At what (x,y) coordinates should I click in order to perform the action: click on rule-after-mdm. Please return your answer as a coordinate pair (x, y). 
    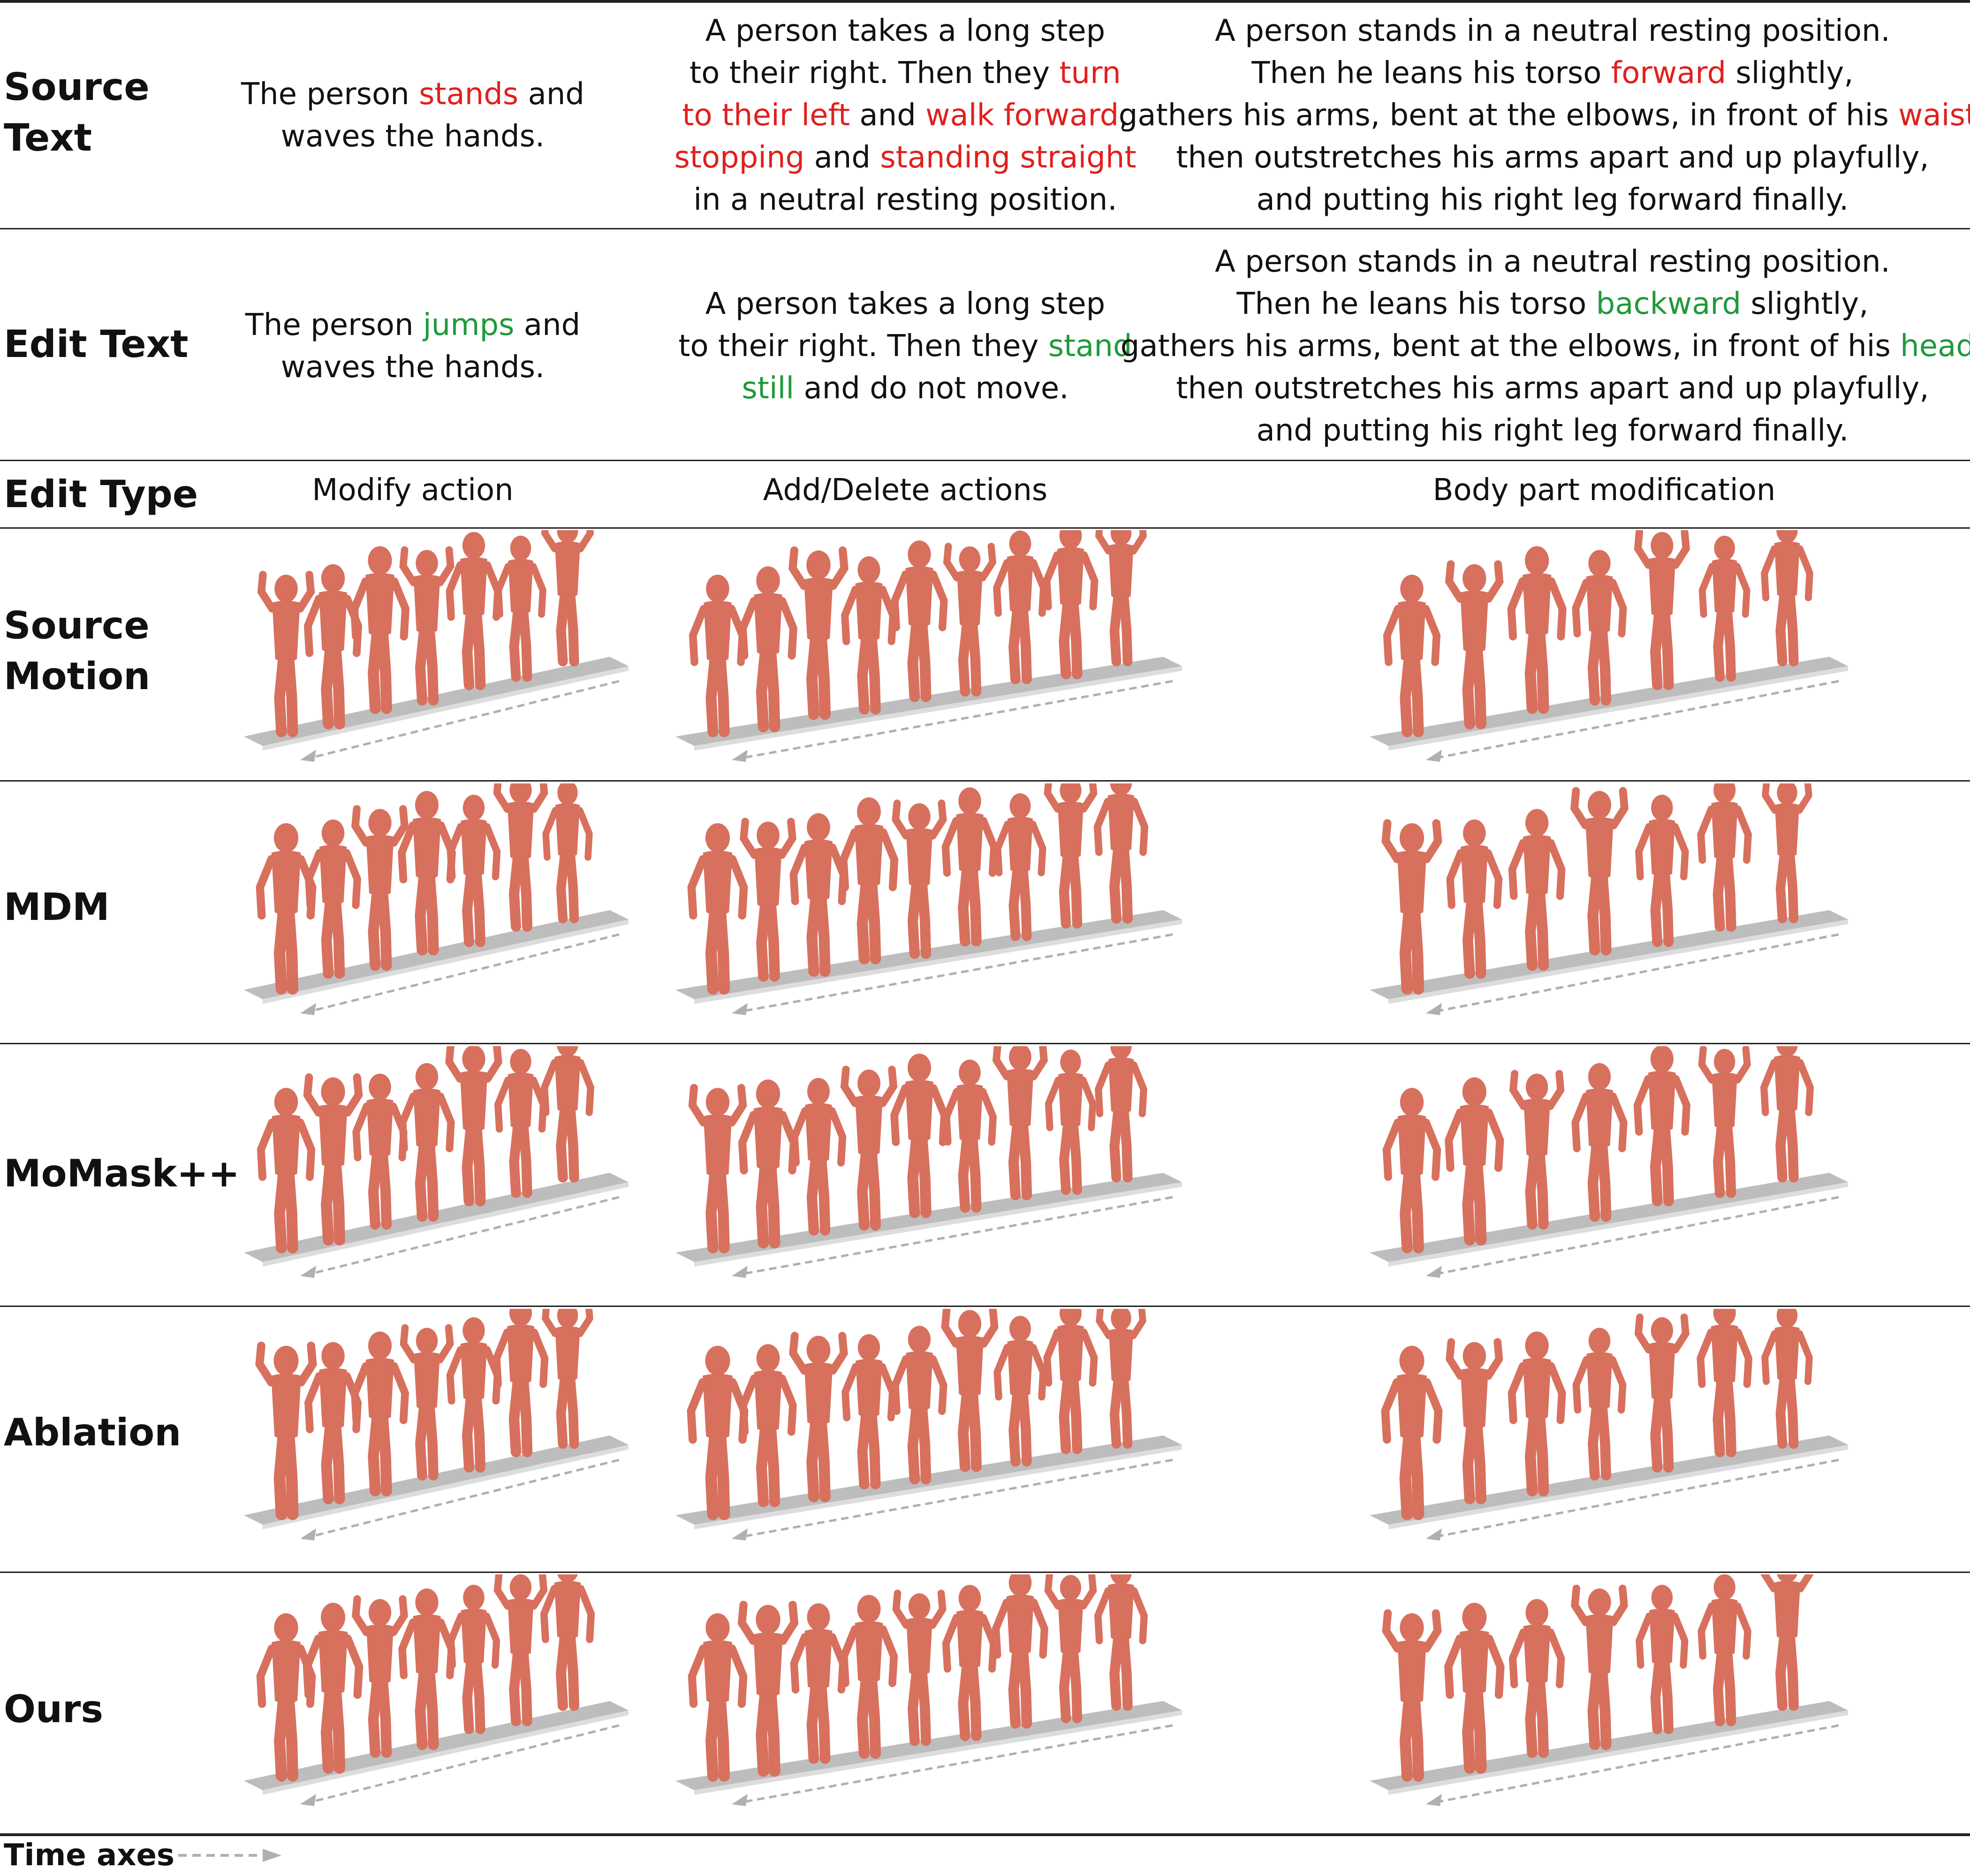
    Looking at the image, I should click on (985, 1043).